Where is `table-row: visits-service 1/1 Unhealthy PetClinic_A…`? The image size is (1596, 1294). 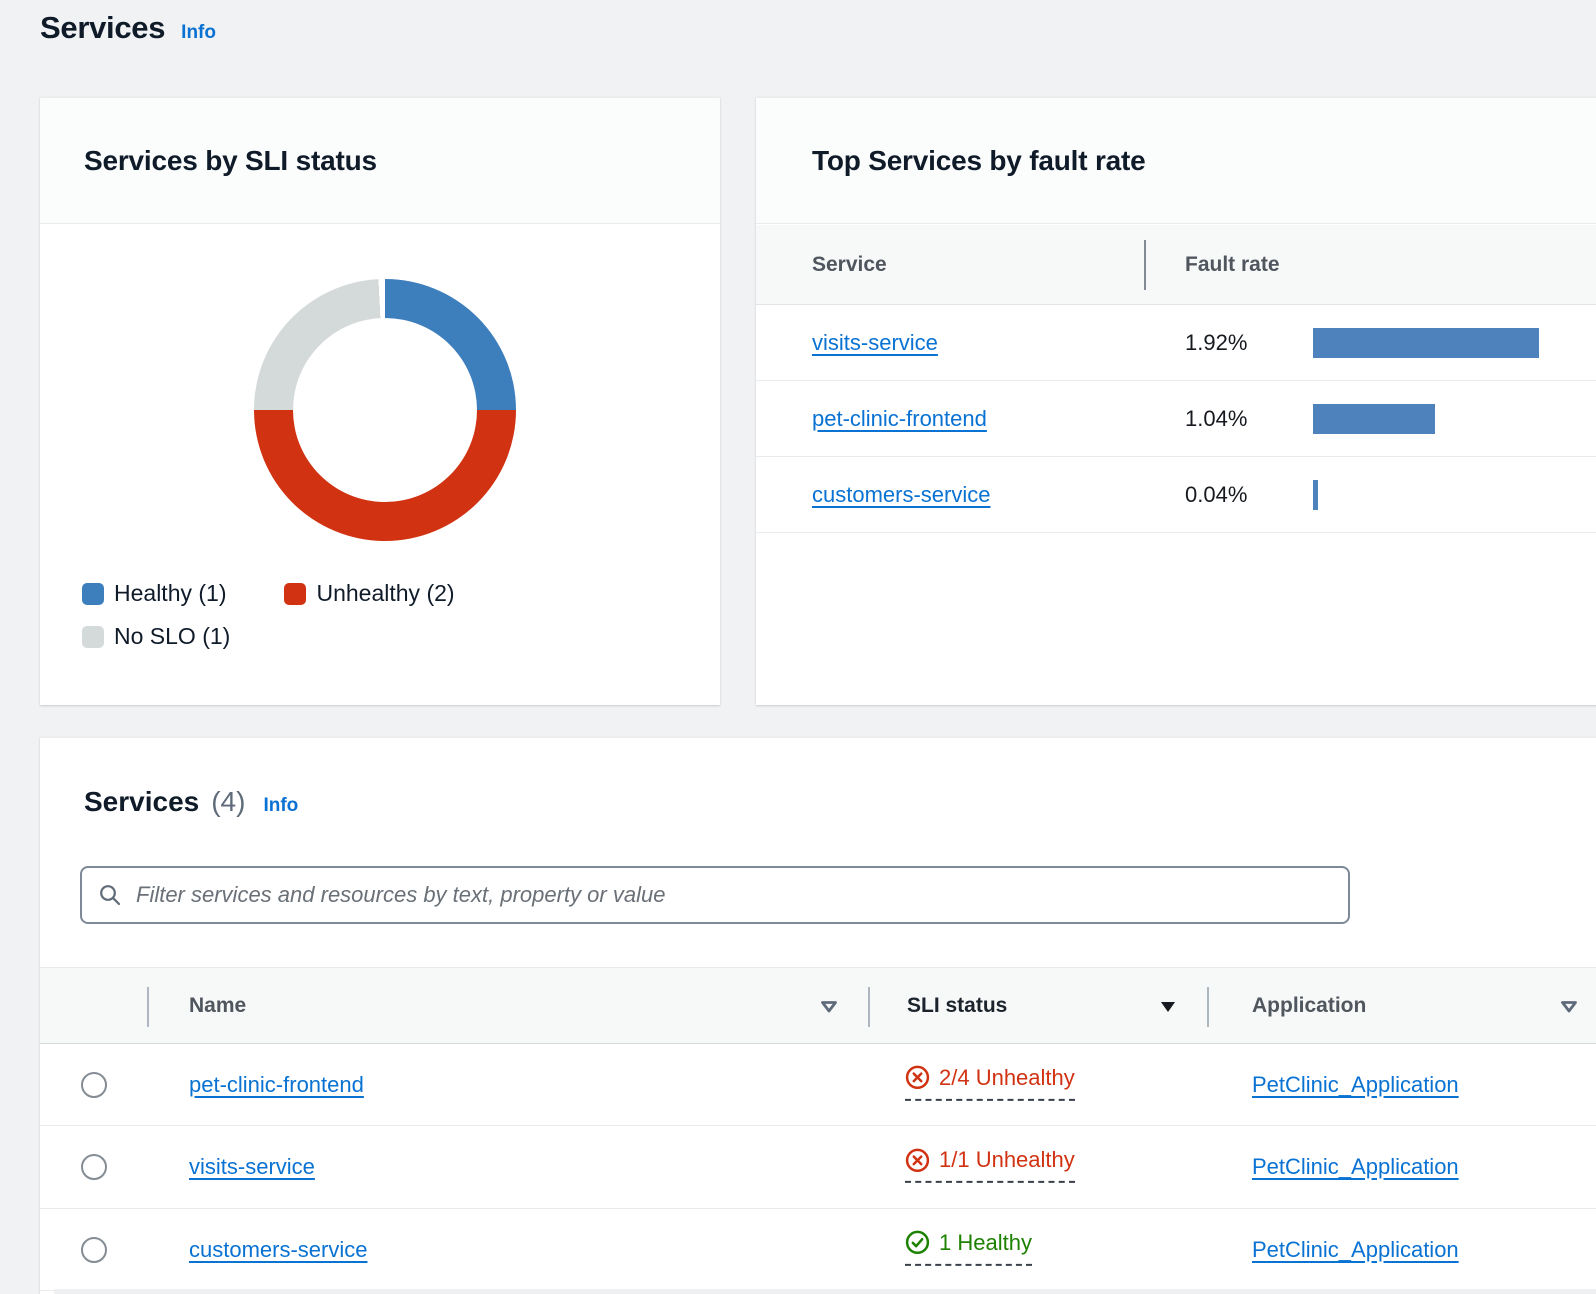 table-row: visits-service 1/1 Unhealthy PetClinic_A… is located at coordinates (818, 1167).